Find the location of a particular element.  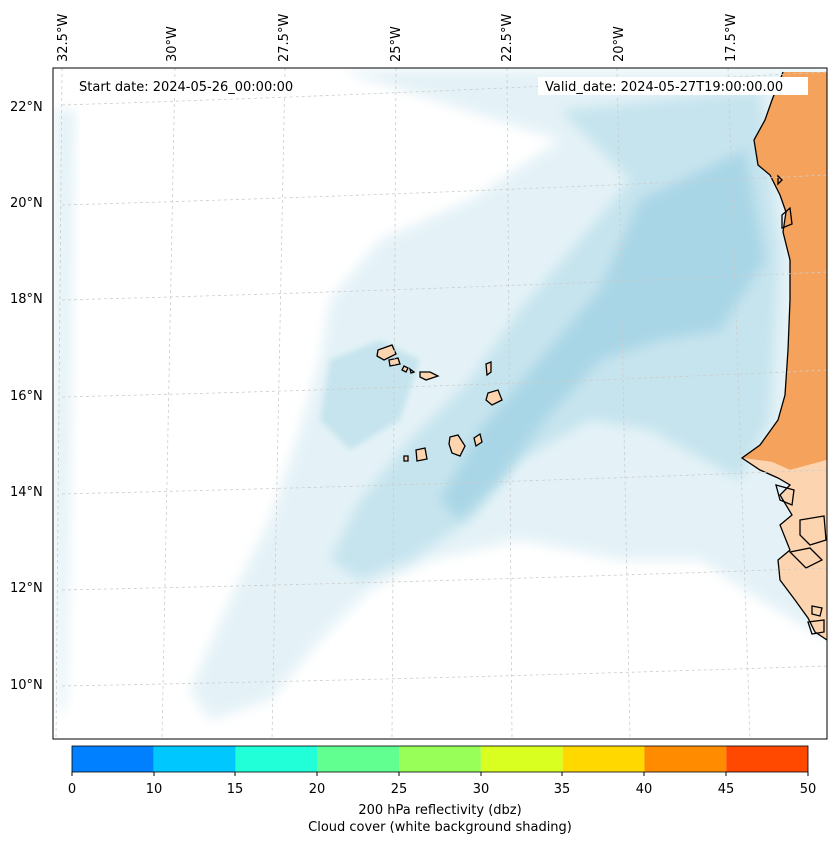

start-date-label: Start date: 2024-05-26_00:00:00 is located at coordinates (186, 87).